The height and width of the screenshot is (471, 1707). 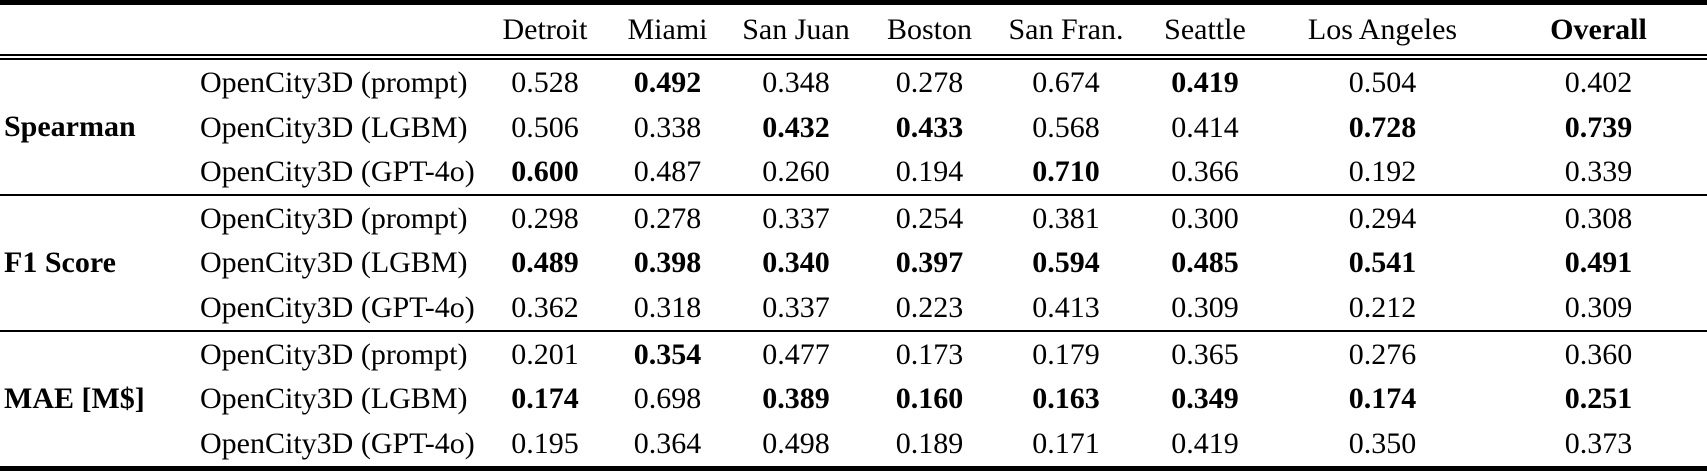 What do you see at coordinates (1066, 172) in the screenshot?
I see `cell-value: 0.710` at bounding box center [1066, 172].